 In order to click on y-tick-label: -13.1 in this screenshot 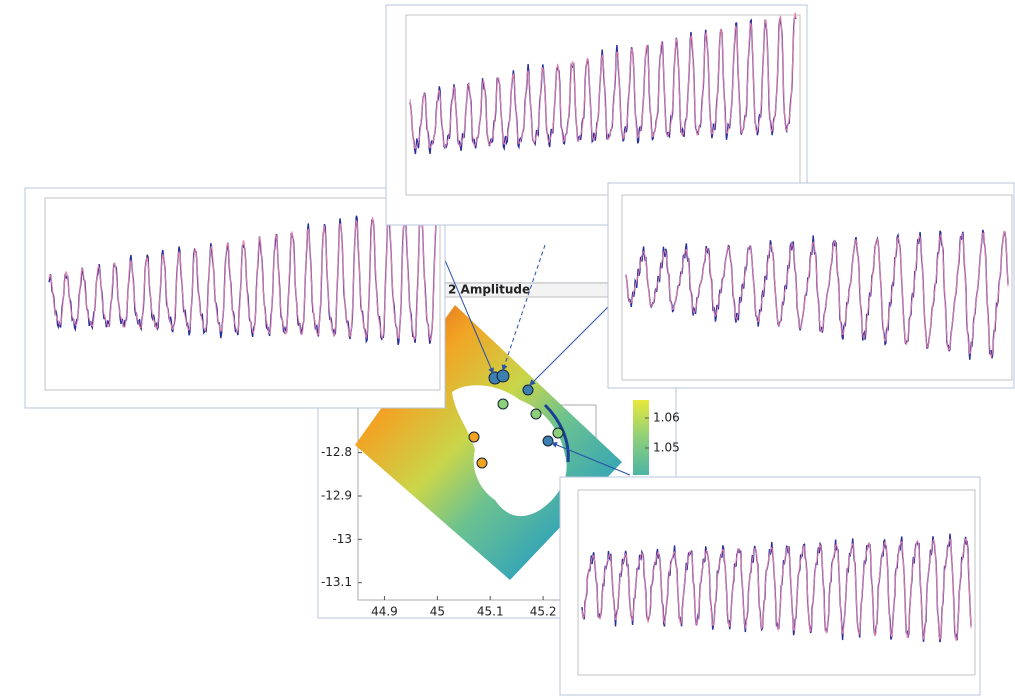, I will do `click(336, 582)`.